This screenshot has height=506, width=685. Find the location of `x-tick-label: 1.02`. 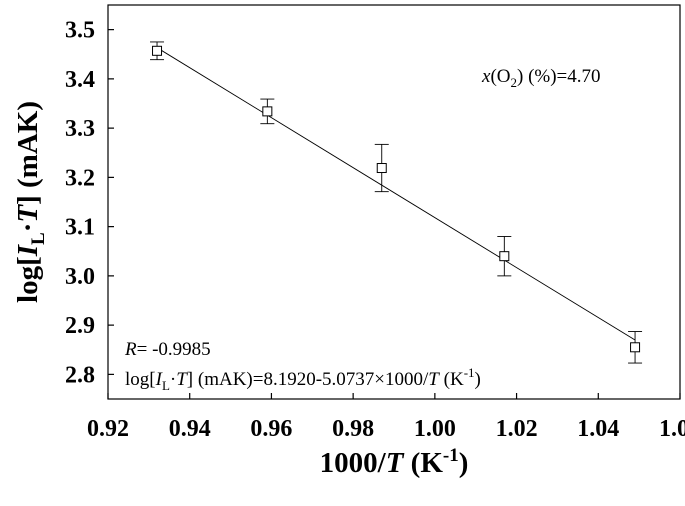

x-tick-label: 1.02 is located at coordinates (517, 429).